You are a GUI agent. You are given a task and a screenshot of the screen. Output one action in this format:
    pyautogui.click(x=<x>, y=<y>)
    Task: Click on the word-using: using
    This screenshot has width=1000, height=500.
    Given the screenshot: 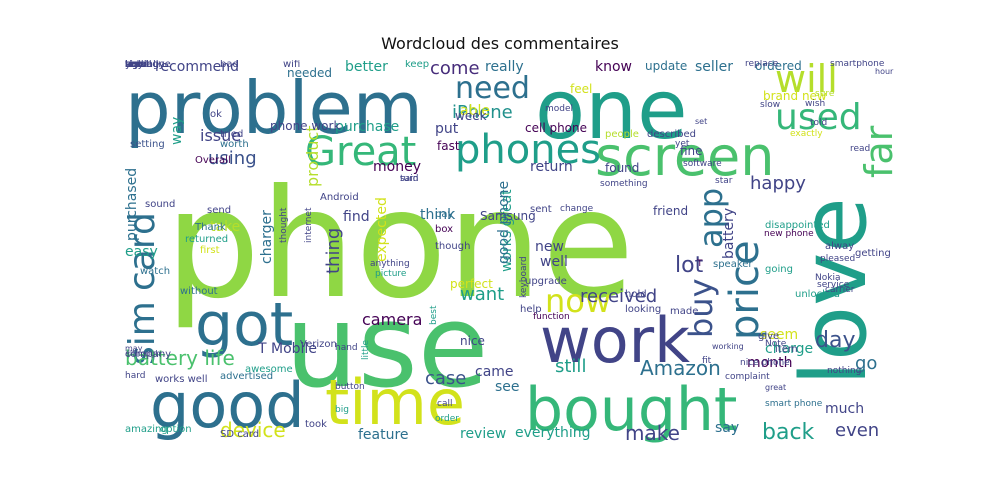 What is the action you would take?
    pyautogui.click(x=232, y=158)
    